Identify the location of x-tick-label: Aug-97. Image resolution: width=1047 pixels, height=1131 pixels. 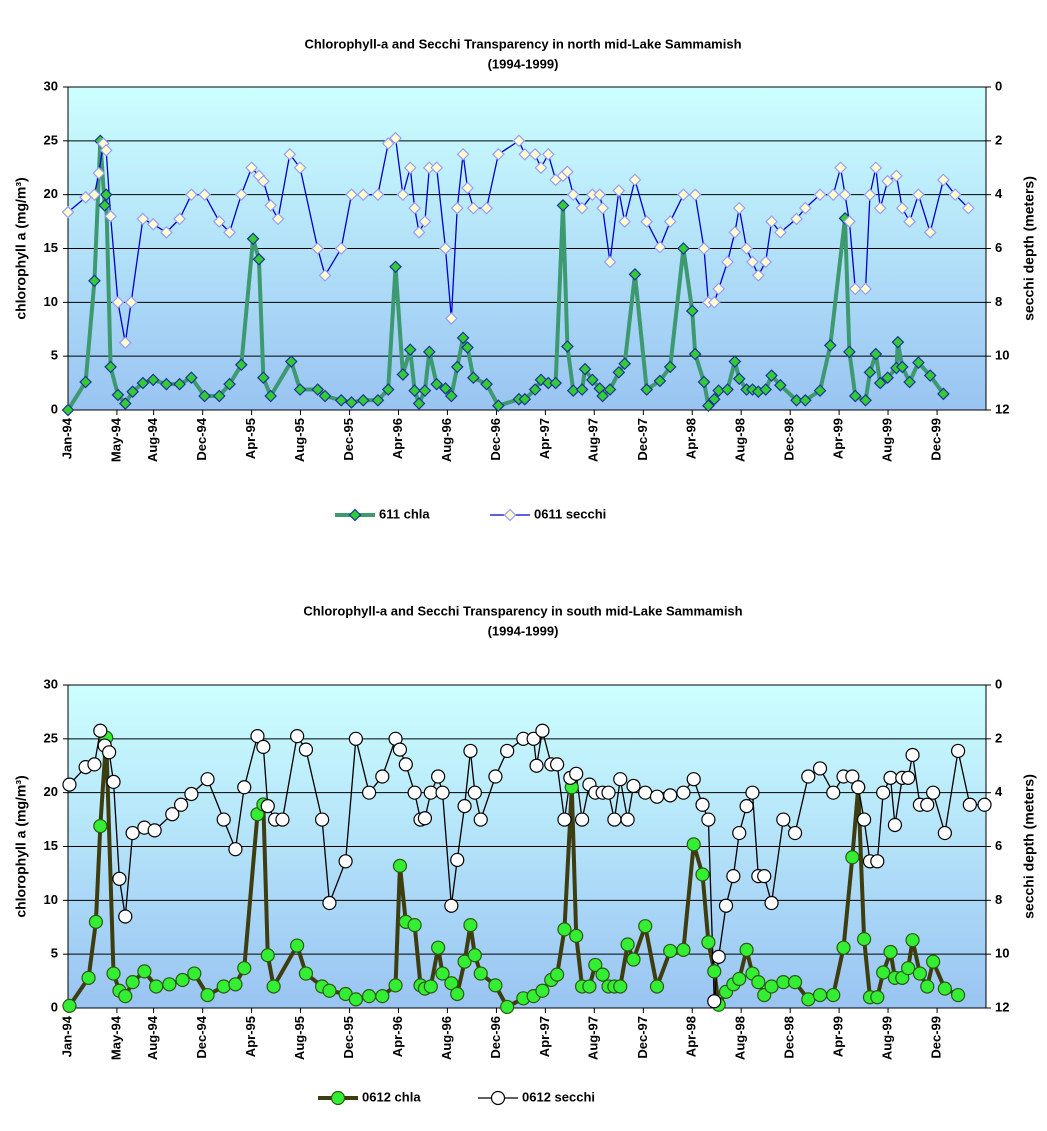
(593, 440).